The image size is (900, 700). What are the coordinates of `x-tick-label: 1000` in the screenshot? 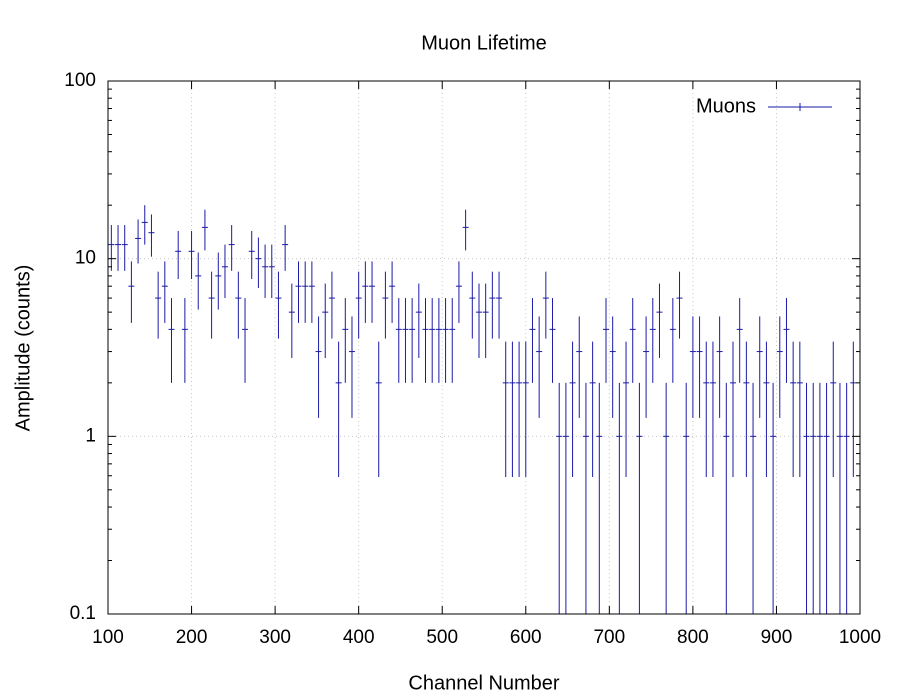 It's located at (860, 637).